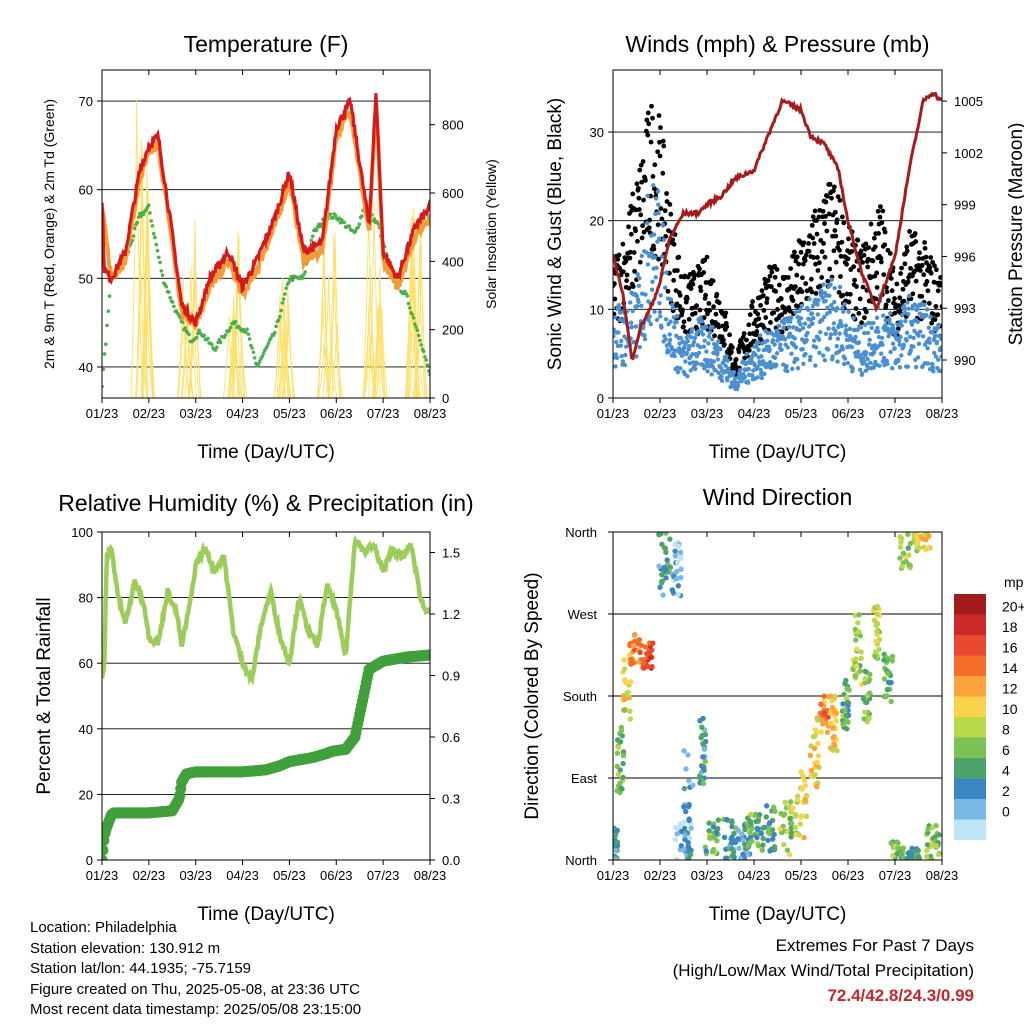  I want to click on y2-axis-label: Station Pressure (Maroon), so click(1015, 234).